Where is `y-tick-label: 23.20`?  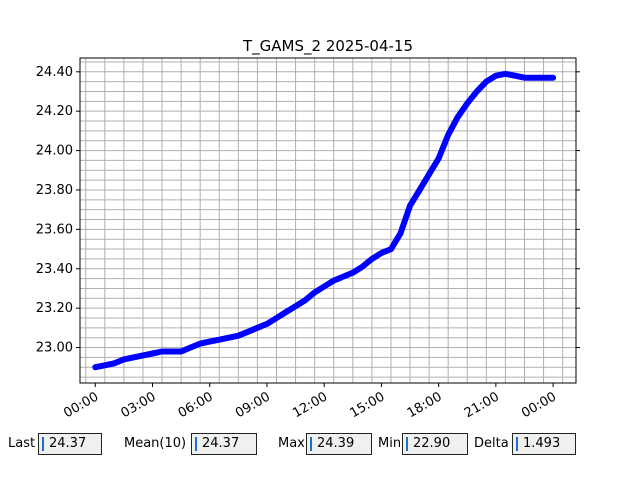 y-tick-label: 23.20 is located at coordinates (54, 308).